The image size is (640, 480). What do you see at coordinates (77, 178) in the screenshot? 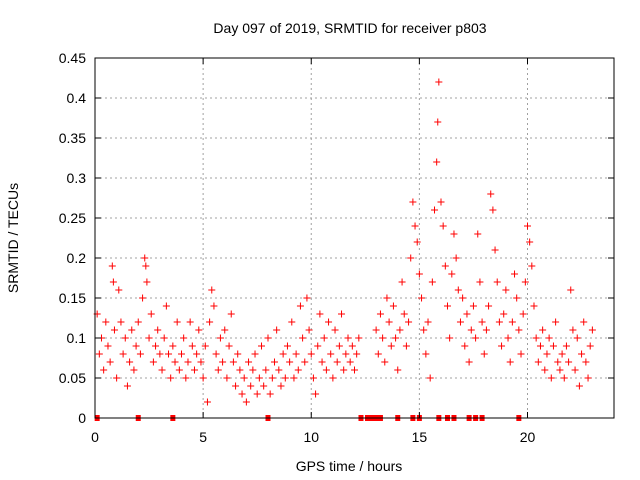
I see `y-tick-label: 0.3` at bounding box center [77, 178].